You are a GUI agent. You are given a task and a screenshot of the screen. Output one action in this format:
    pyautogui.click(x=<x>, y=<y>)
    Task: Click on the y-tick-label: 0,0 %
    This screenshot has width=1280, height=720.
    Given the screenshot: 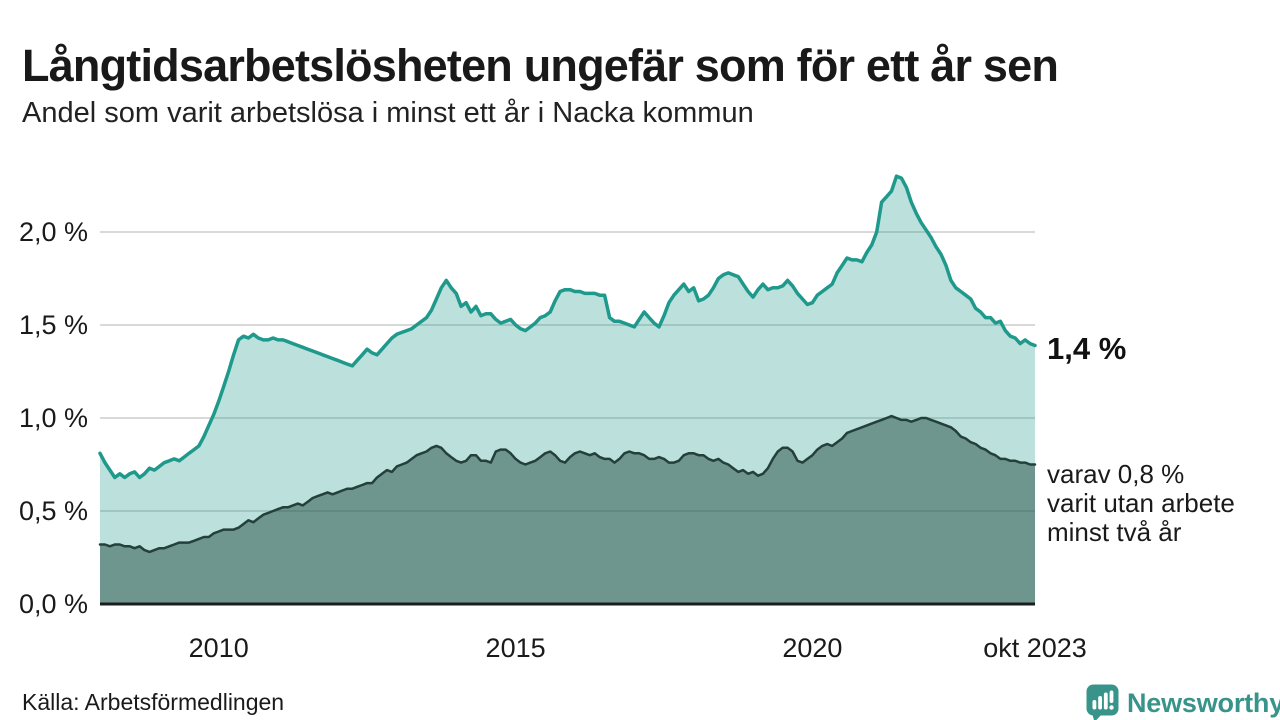 What is the action you would take?
    pyautogui.click(x=53, y=604)
    